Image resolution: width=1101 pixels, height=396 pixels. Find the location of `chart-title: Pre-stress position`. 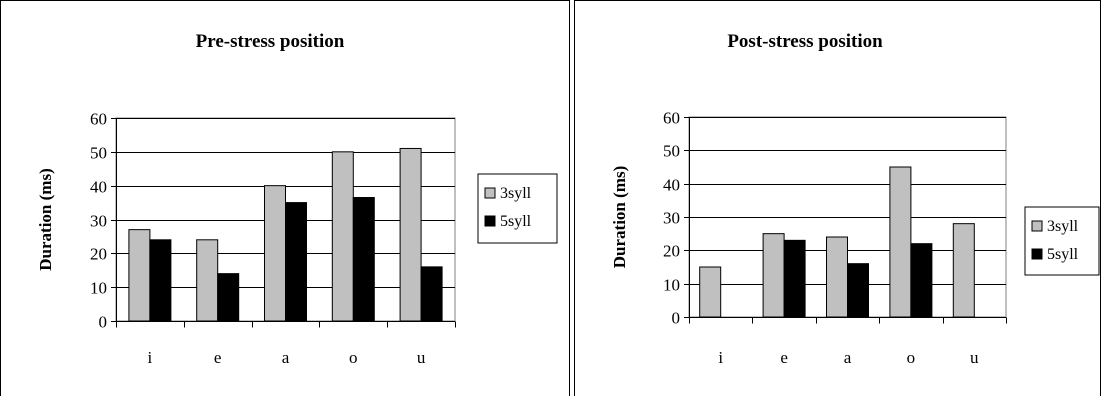

chart-title: Pre-stress position is located at coordinates (270, 41).